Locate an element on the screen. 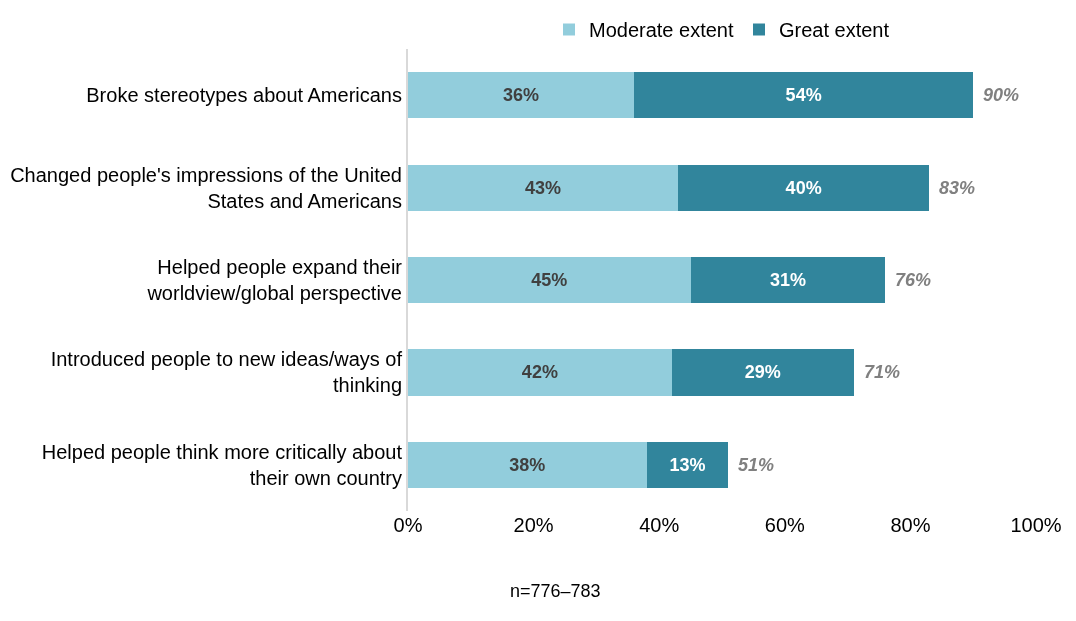 Image resolution: width=1076 pixels, height=621 pixels. data-label: 38% is located at coordinates (527, 464).